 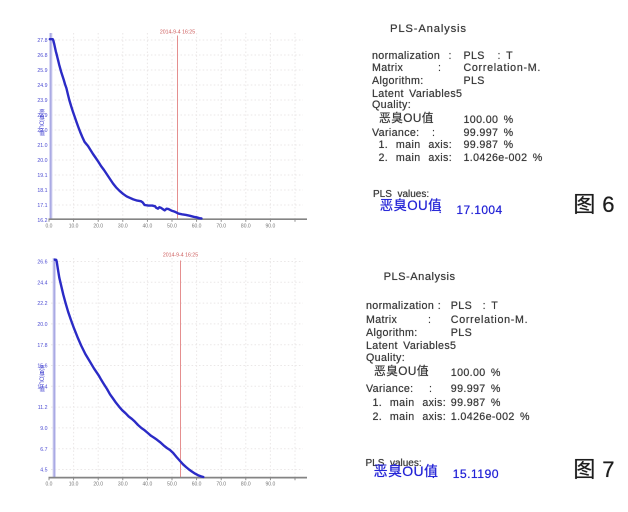 What do you see at coordinates (42, 367) in the screenshot?
I see `svg-text: 15.6` at bounding box center [42, 367].